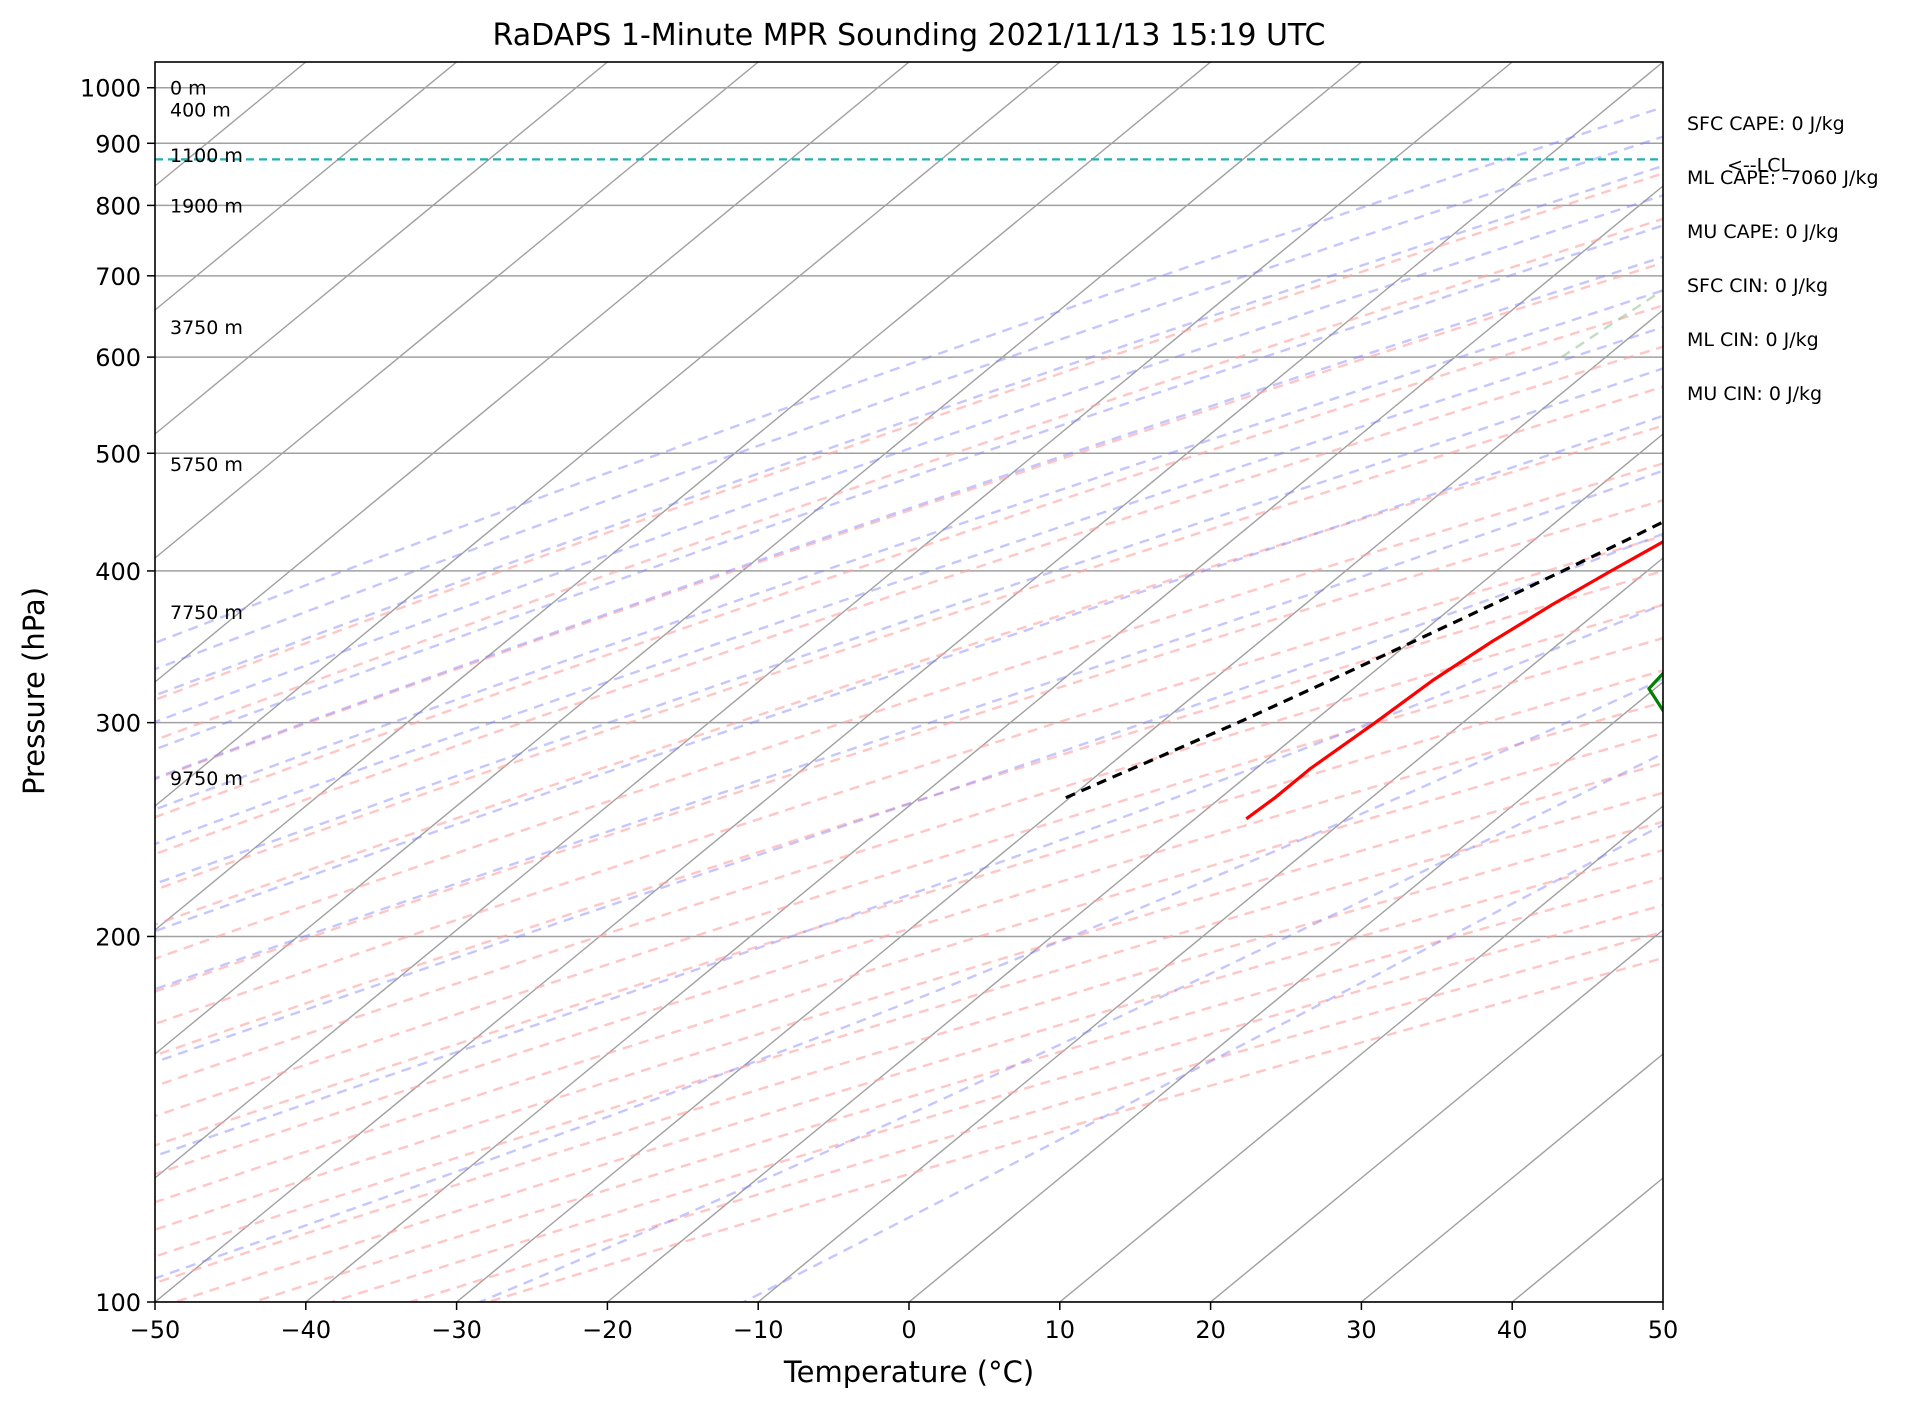 This screenshot has width=1922, height=1406. I want to click on x-tick-label: 40, so click(1512, 1330).